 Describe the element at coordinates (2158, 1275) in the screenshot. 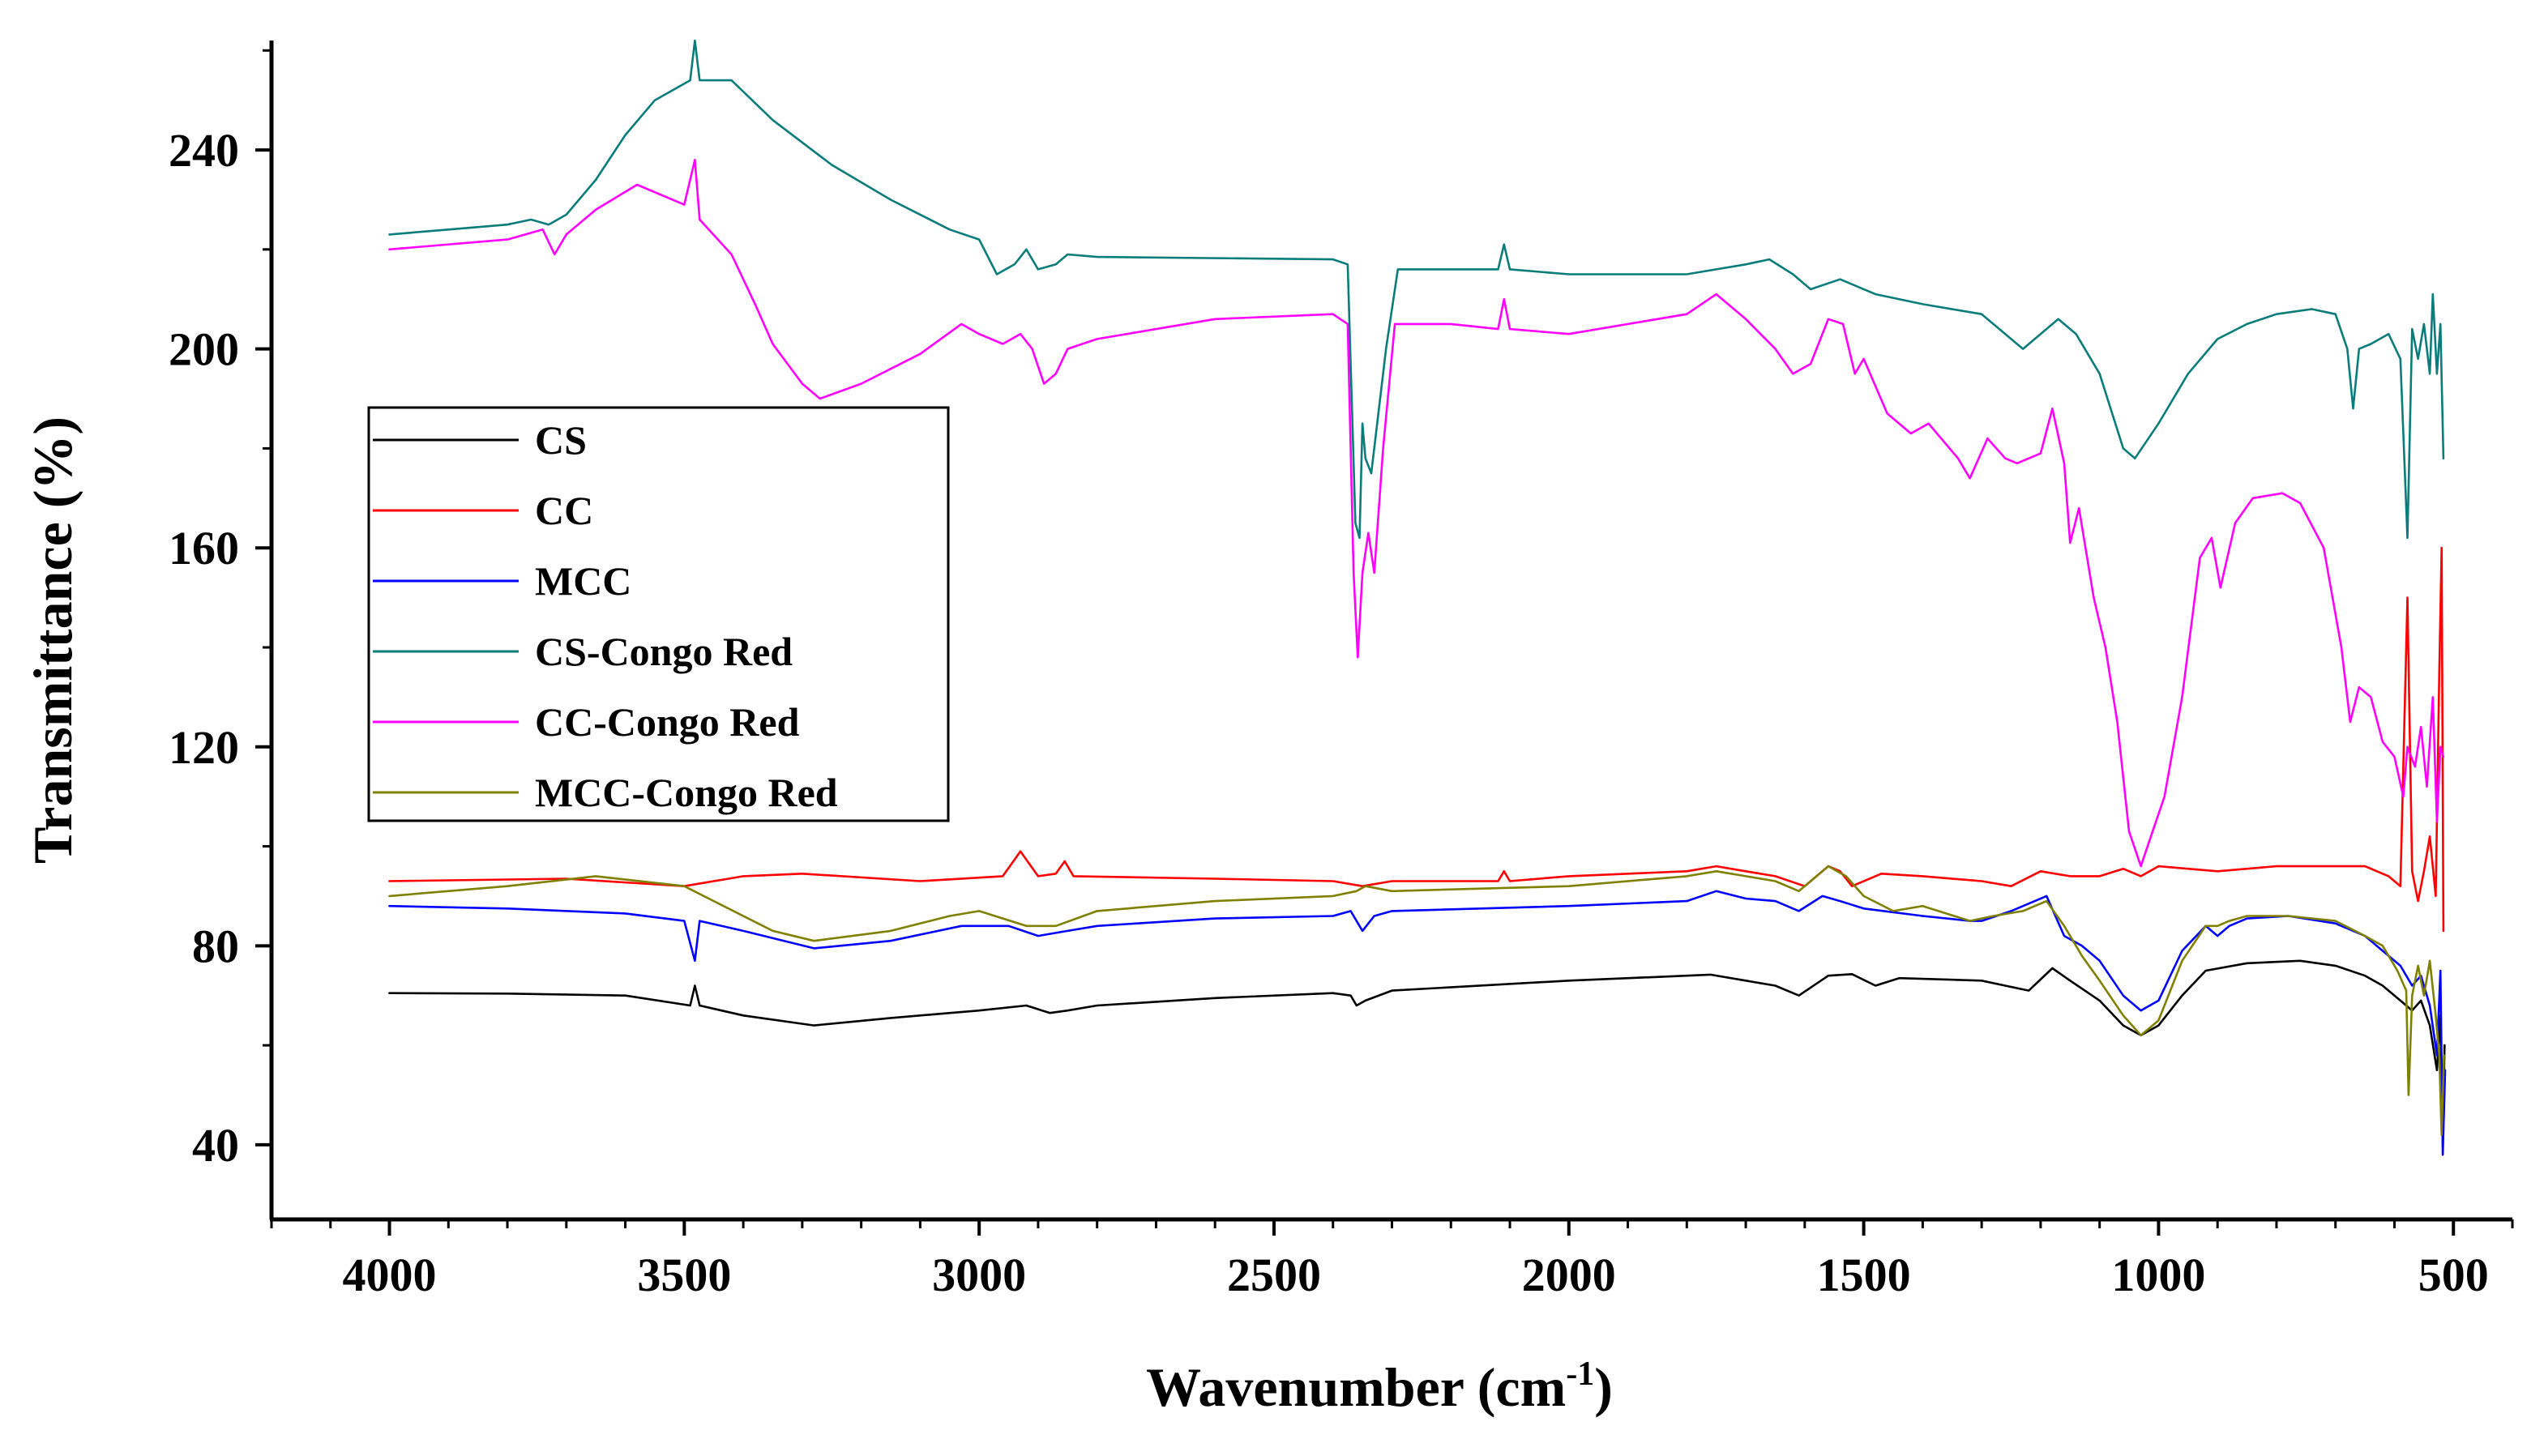

I see `x-tick-label: 1000` at that location.